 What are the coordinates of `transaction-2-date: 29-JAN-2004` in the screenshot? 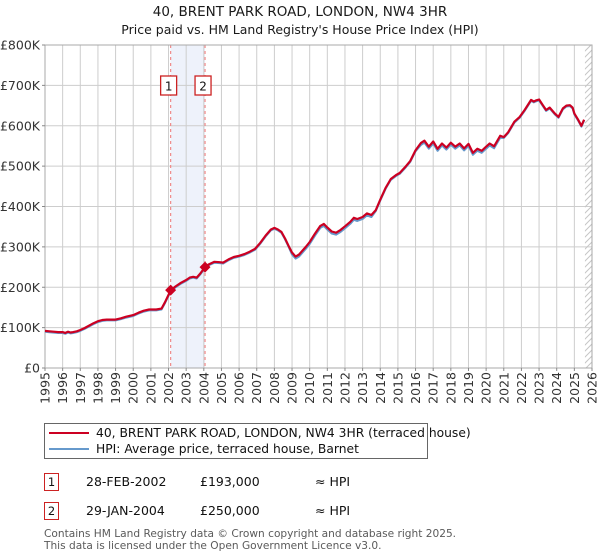 It's located at (125, 510).